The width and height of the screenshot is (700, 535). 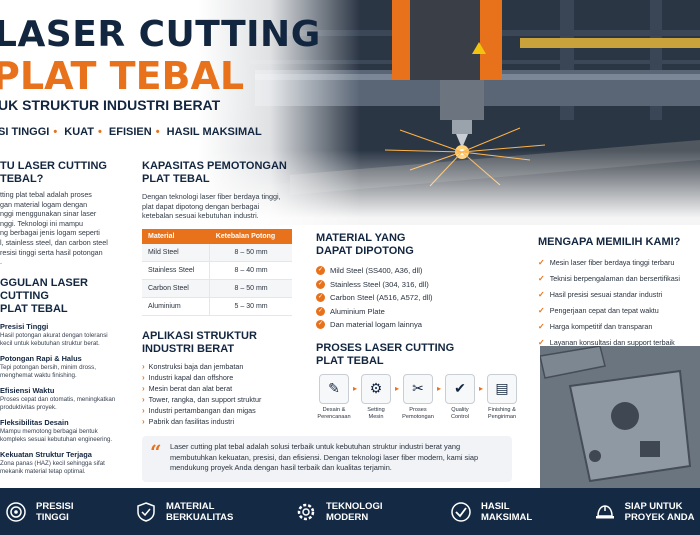 What do you see at coordinates (51, 252) in the screenshot?
I see `intro-line: resisi tinggi serta hasil potongan` at bounding box center [51, 252].